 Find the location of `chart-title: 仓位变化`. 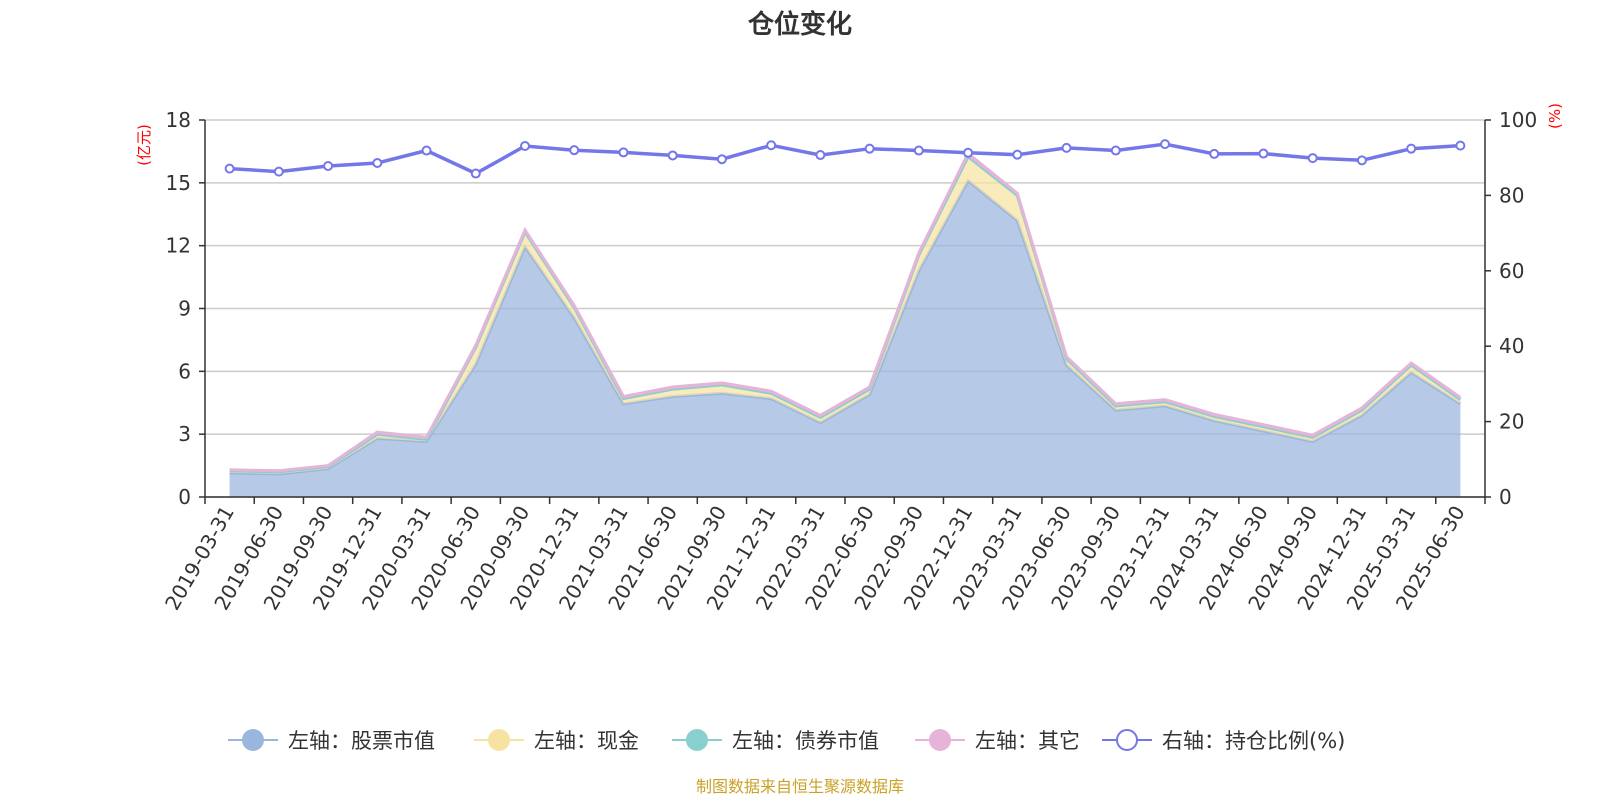

chart-title: 仓位变化 is located at coordinates (799, 24).